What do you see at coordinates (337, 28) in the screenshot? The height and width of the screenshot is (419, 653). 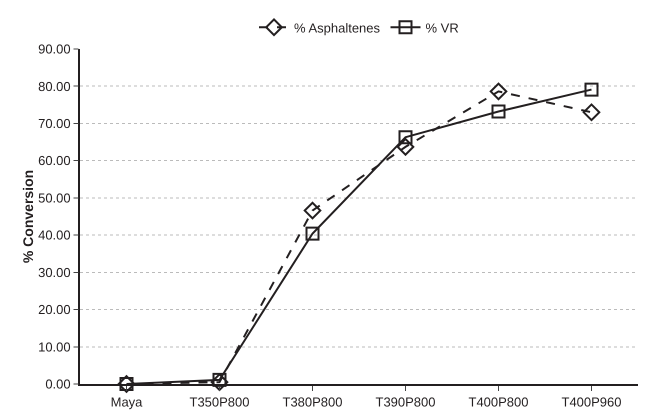 I see `legend-label: % Asphaltenes` at bounding box center [337, 28].